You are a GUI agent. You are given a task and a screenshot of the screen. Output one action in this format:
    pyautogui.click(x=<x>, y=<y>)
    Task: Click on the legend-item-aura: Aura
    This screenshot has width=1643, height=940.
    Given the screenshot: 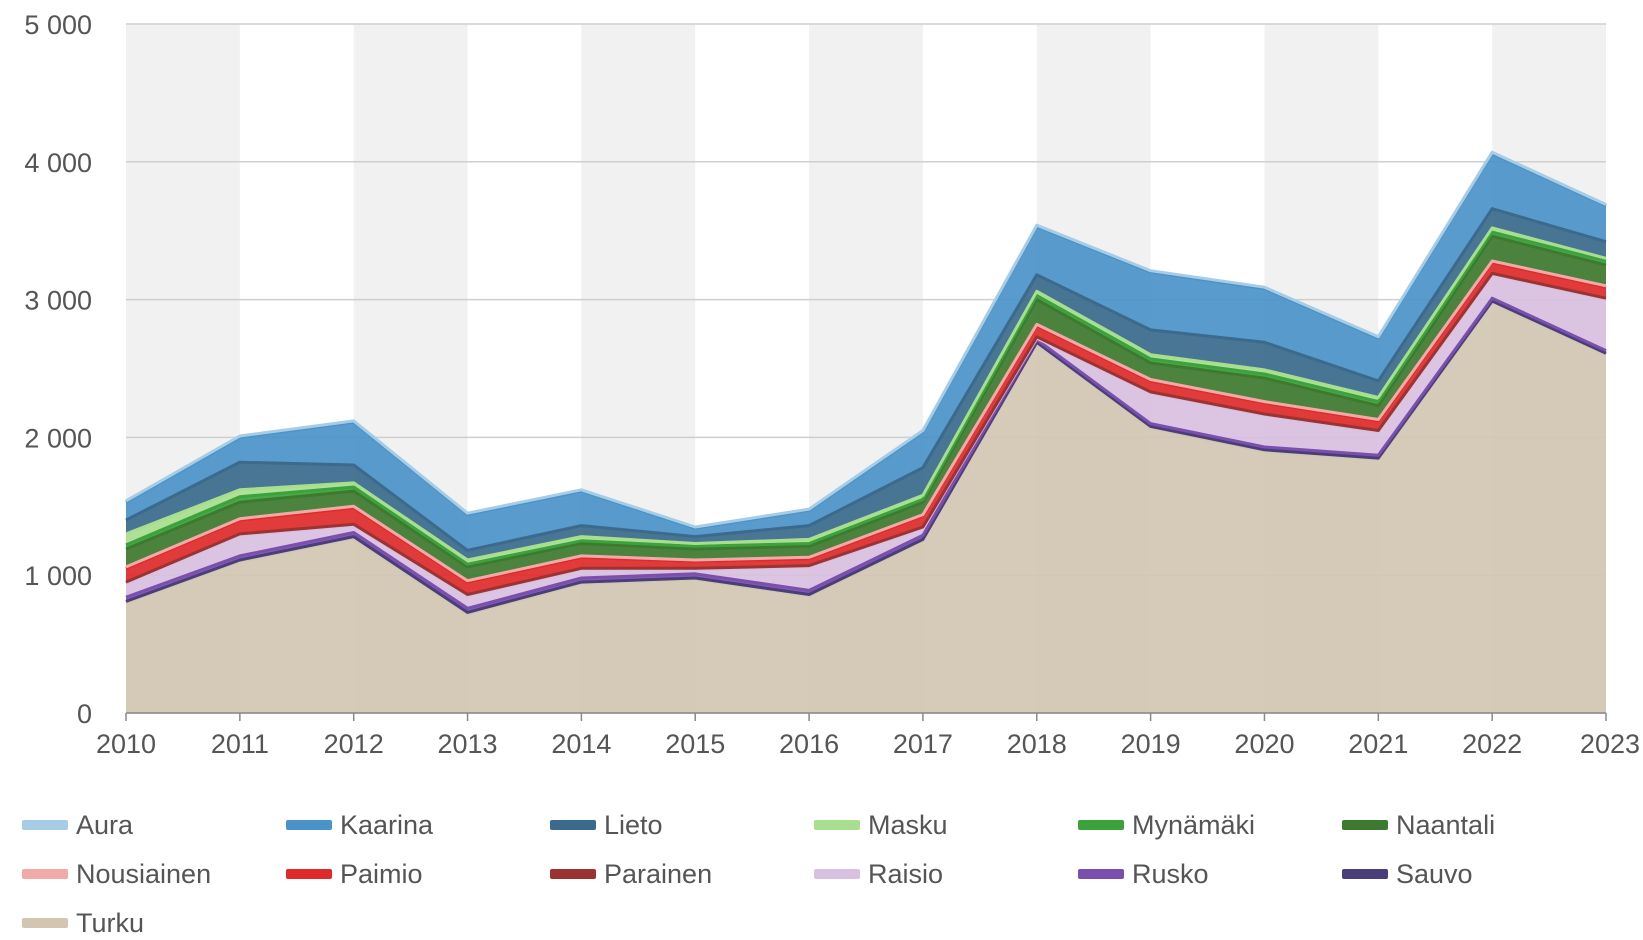 What is the action you would take?
    pyautogui.click(x=77, y=825)
    